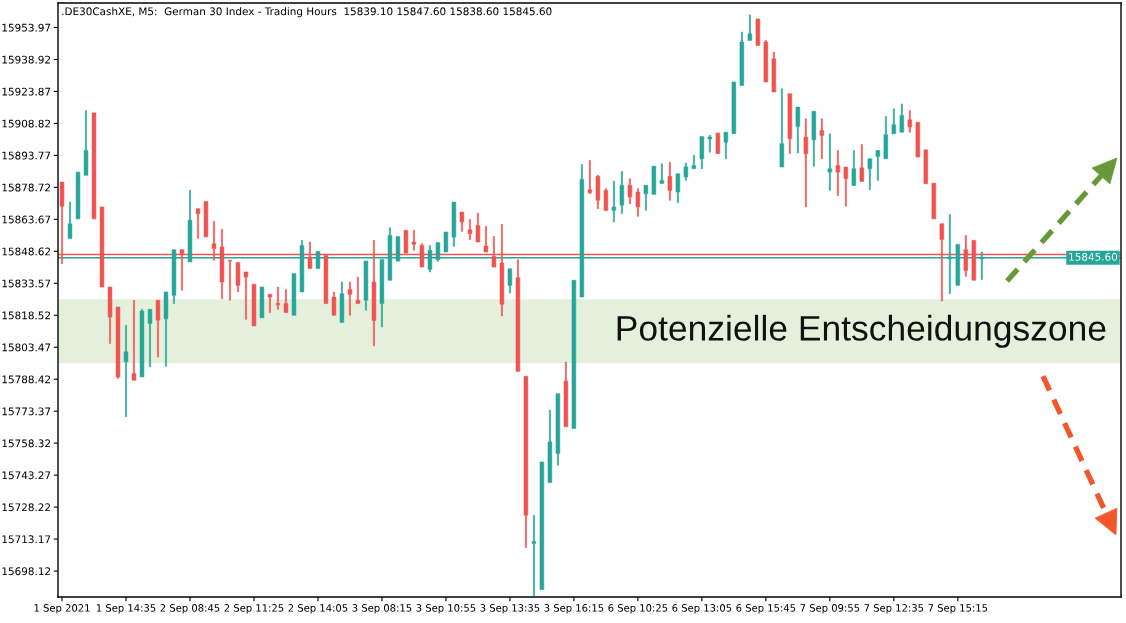 This screenshot has height=623, width=1126. What do you see at coordinates (26, 475) in the screenshot?
I see `y-tick-label: 15743.27` at bounding box center [26, 475].